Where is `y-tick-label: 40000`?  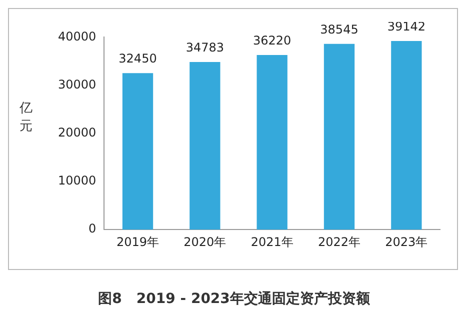 y-tick-label: 40000 is located at coordinates (77, 36).